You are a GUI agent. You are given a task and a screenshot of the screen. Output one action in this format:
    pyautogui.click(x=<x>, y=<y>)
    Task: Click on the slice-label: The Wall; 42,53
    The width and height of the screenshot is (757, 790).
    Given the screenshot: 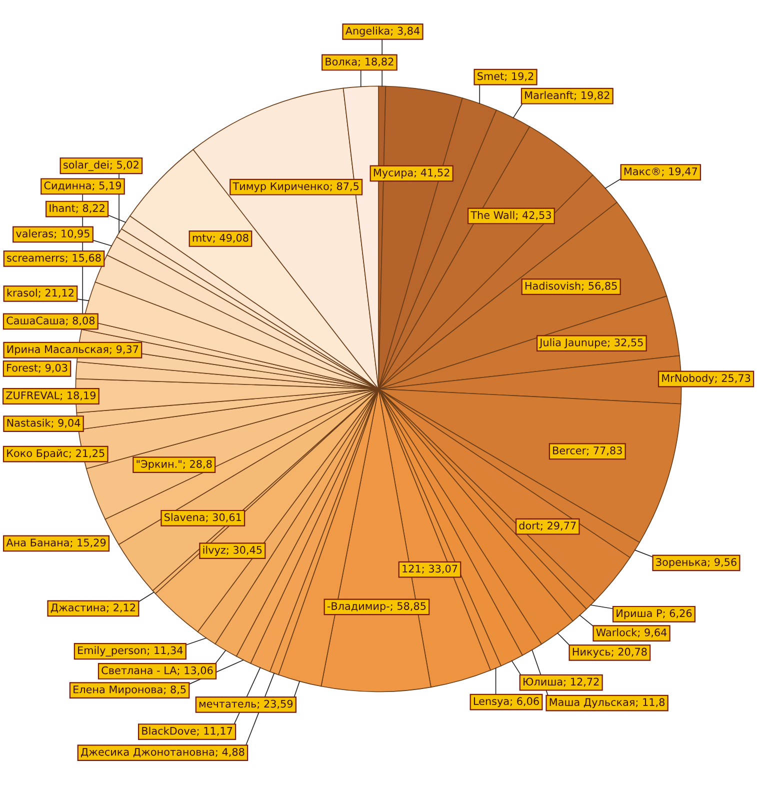 What is the action you would take?
    pyautogui.click(x=510, y=215)
    